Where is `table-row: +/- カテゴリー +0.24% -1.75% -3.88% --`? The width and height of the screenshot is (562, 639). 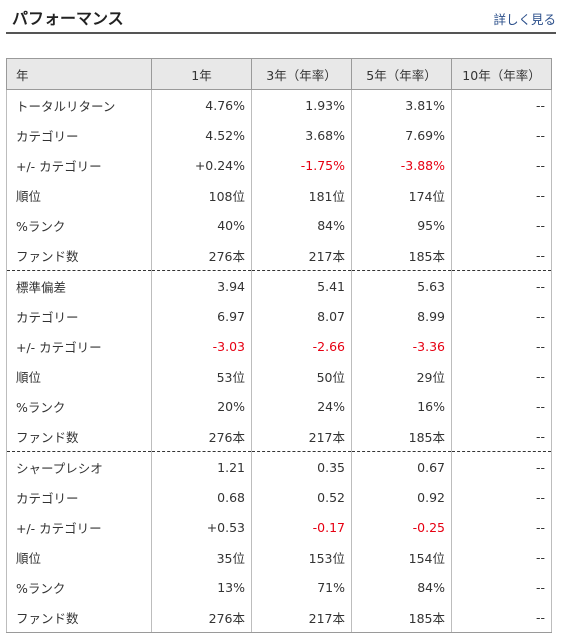
table-row: +/- カテゴリー +0.24% -1.75% -3.88% -- is located at coordinates (279, 165).